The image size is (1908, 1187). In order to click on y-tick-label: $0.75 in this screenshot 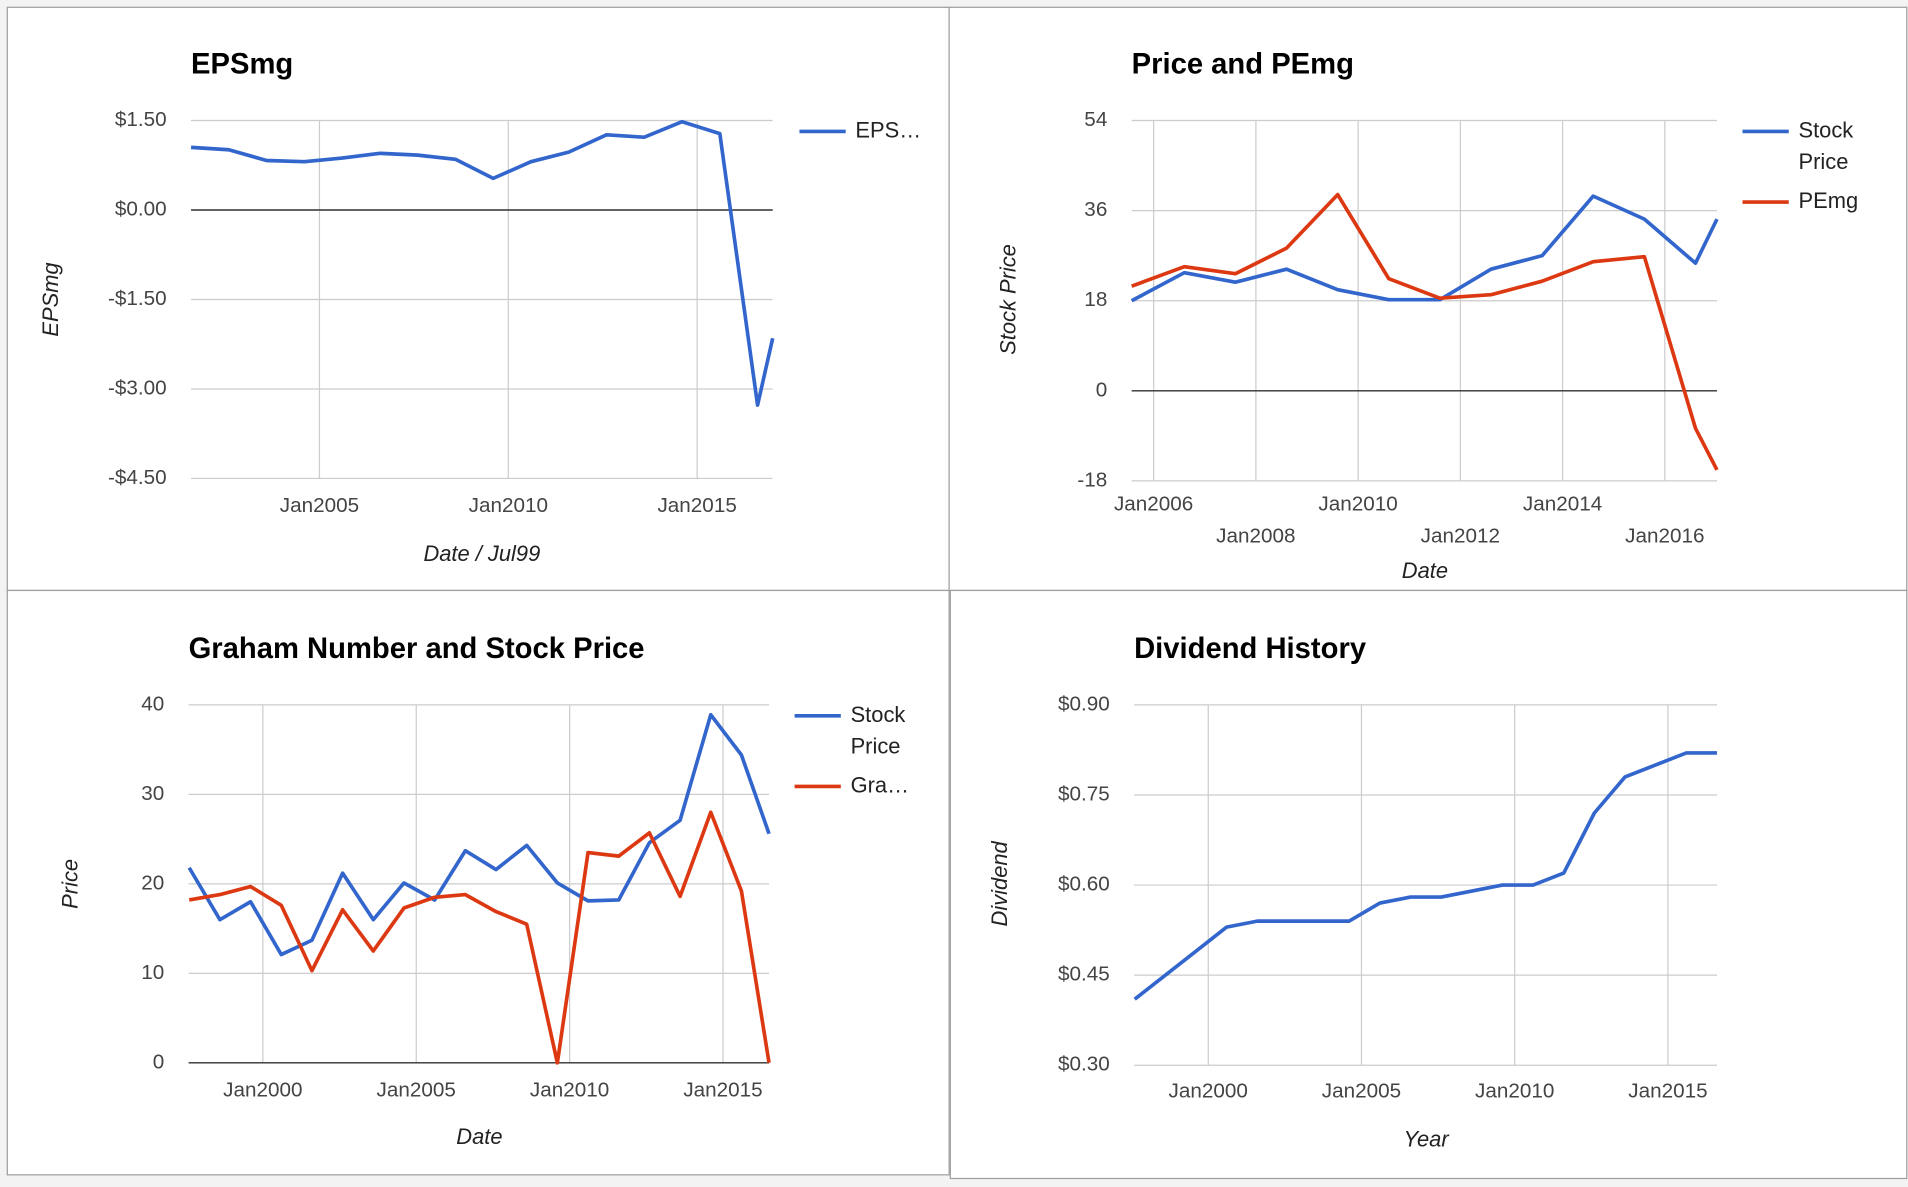, I will do `click(1084, 793)`.